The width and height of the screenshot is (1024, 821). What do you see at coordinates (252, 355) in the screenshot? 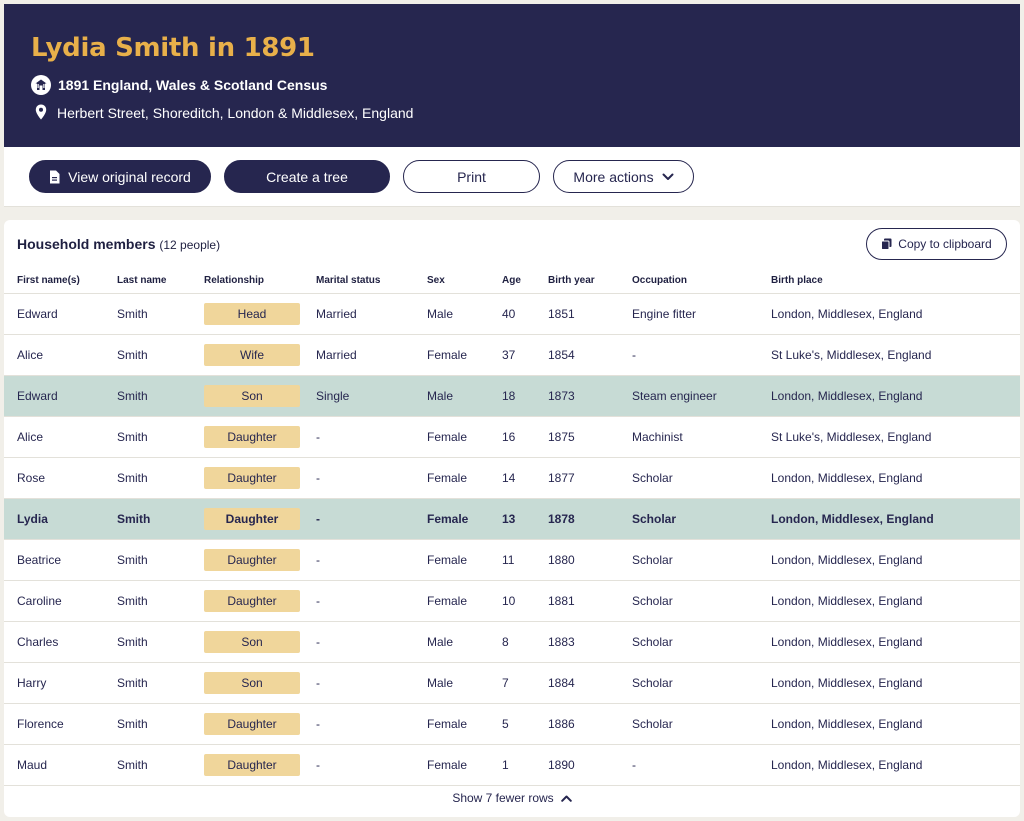
I see `relationship-badge: Wife` at bounding box center [252, 355].